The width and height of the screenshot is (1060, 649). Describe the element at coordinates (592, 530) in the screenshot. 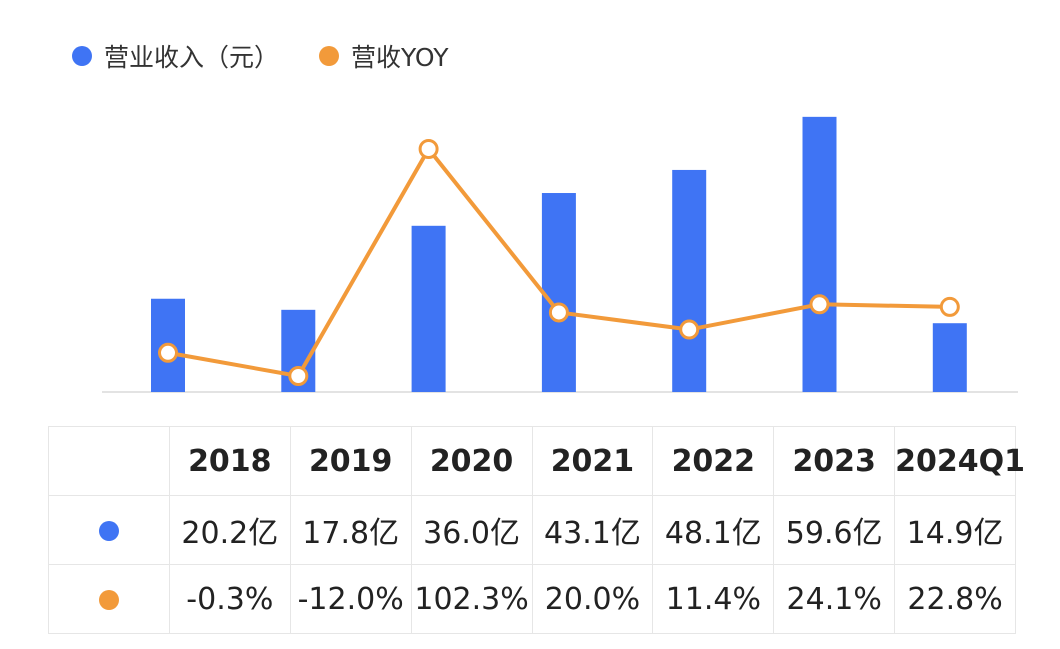

I see `revenue-cell: 43.1亿` at that location.